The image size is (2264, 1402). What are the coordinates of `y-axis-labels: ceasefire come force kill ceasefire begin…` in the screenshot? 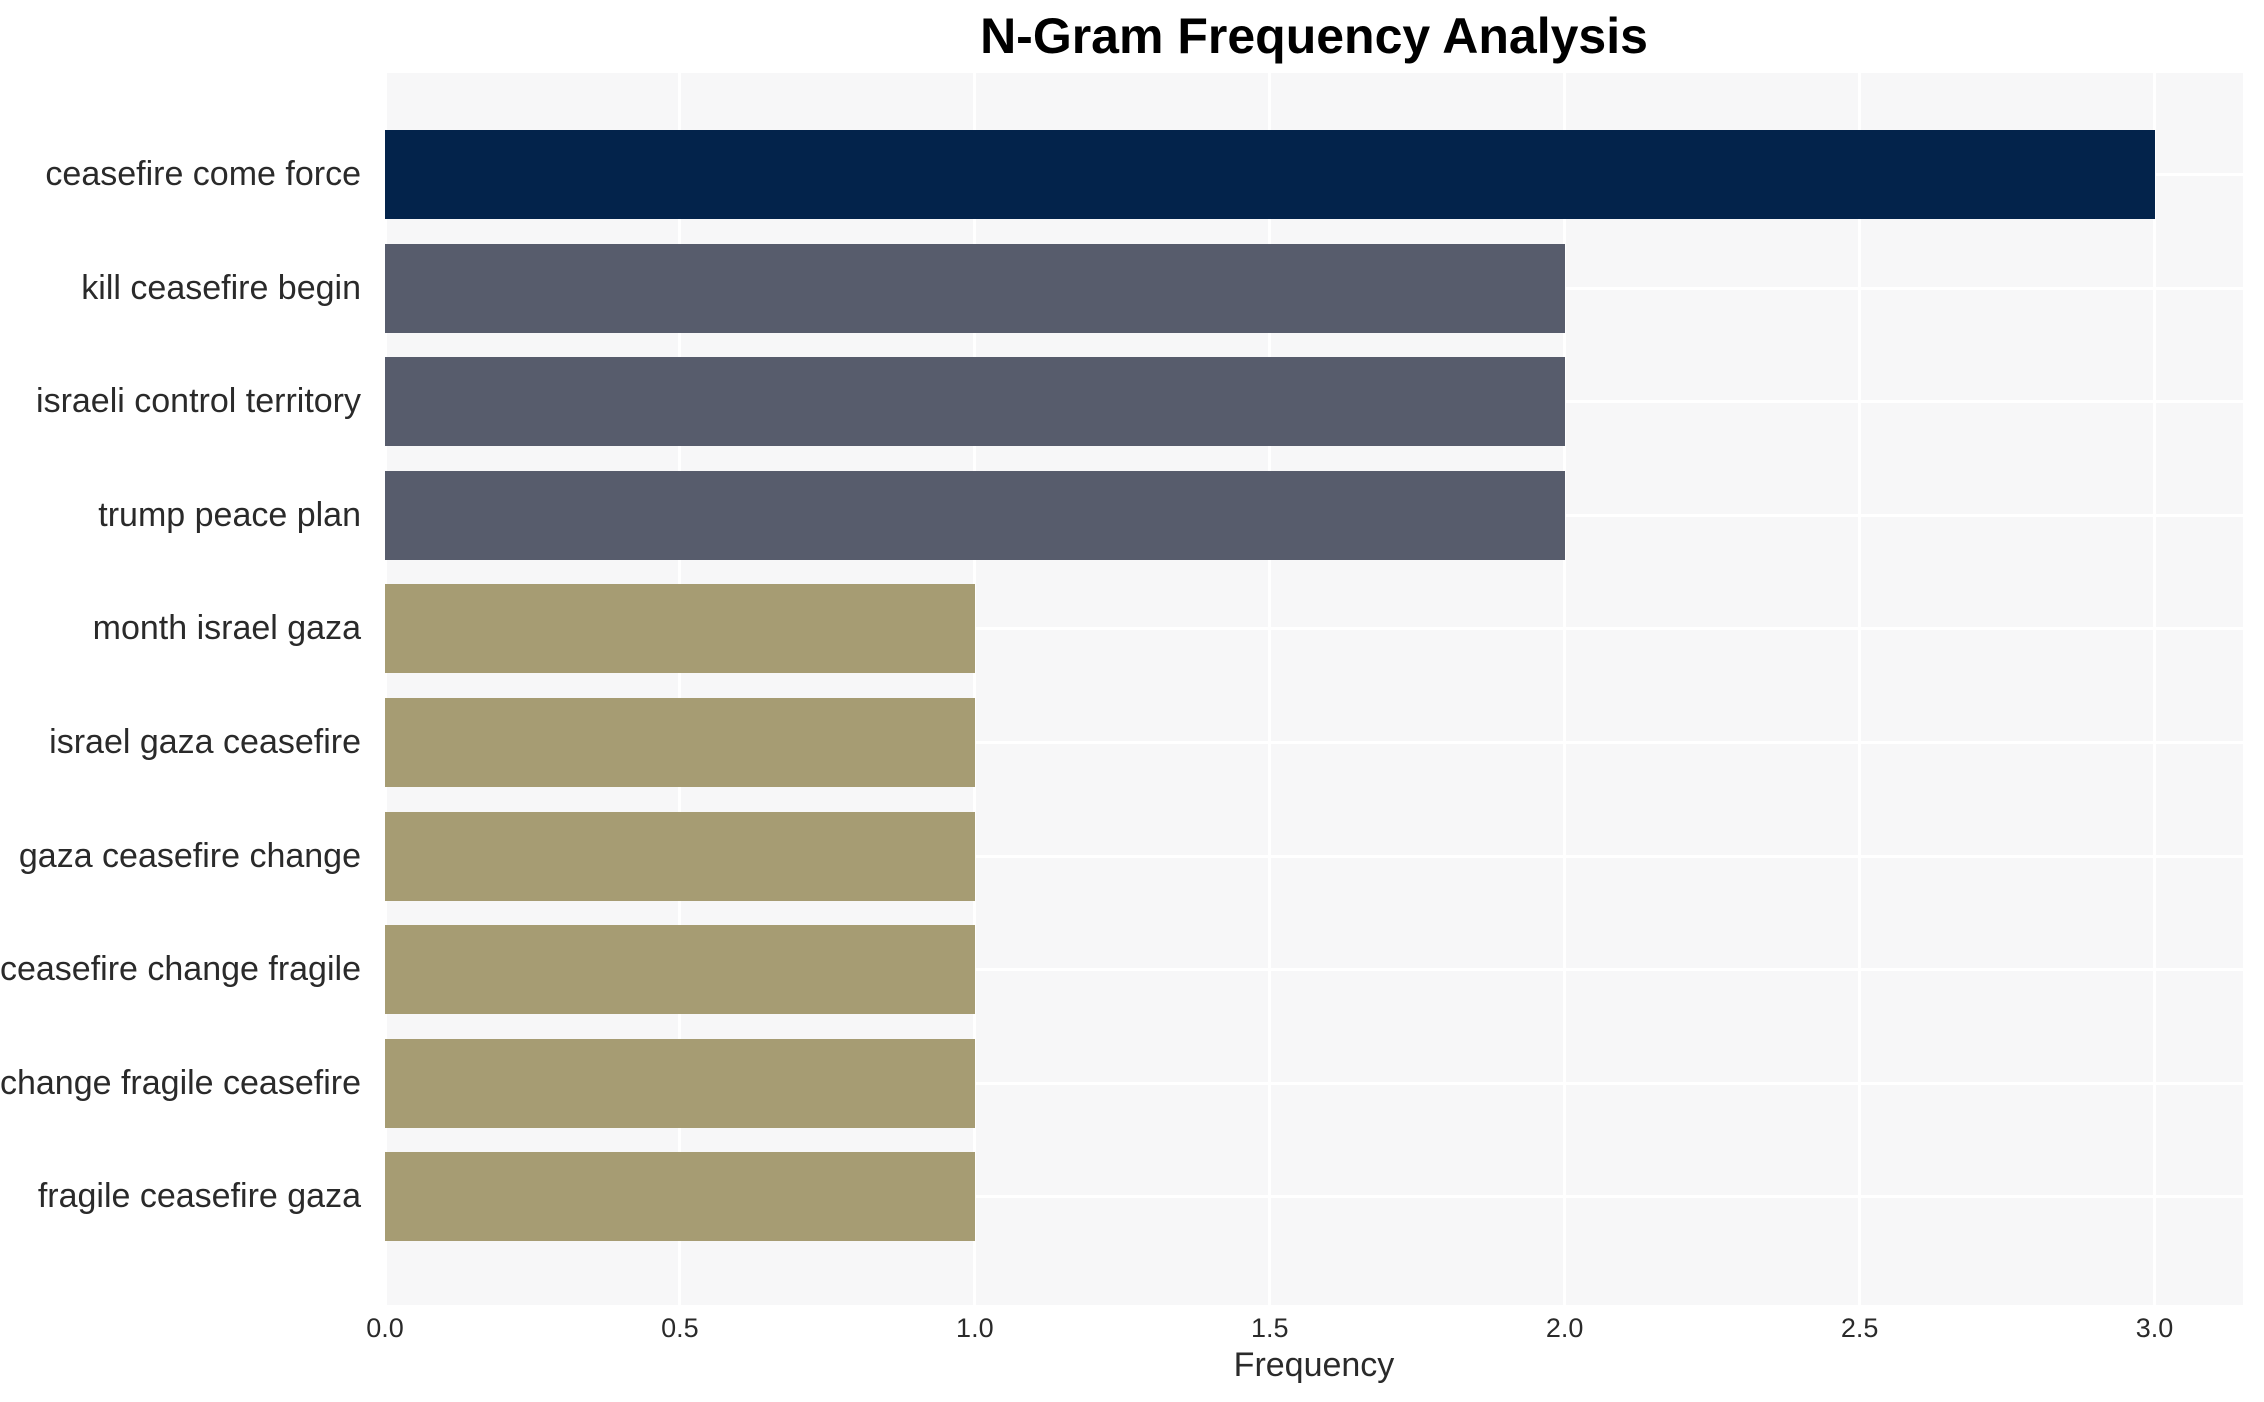 It's located at (186, 689).